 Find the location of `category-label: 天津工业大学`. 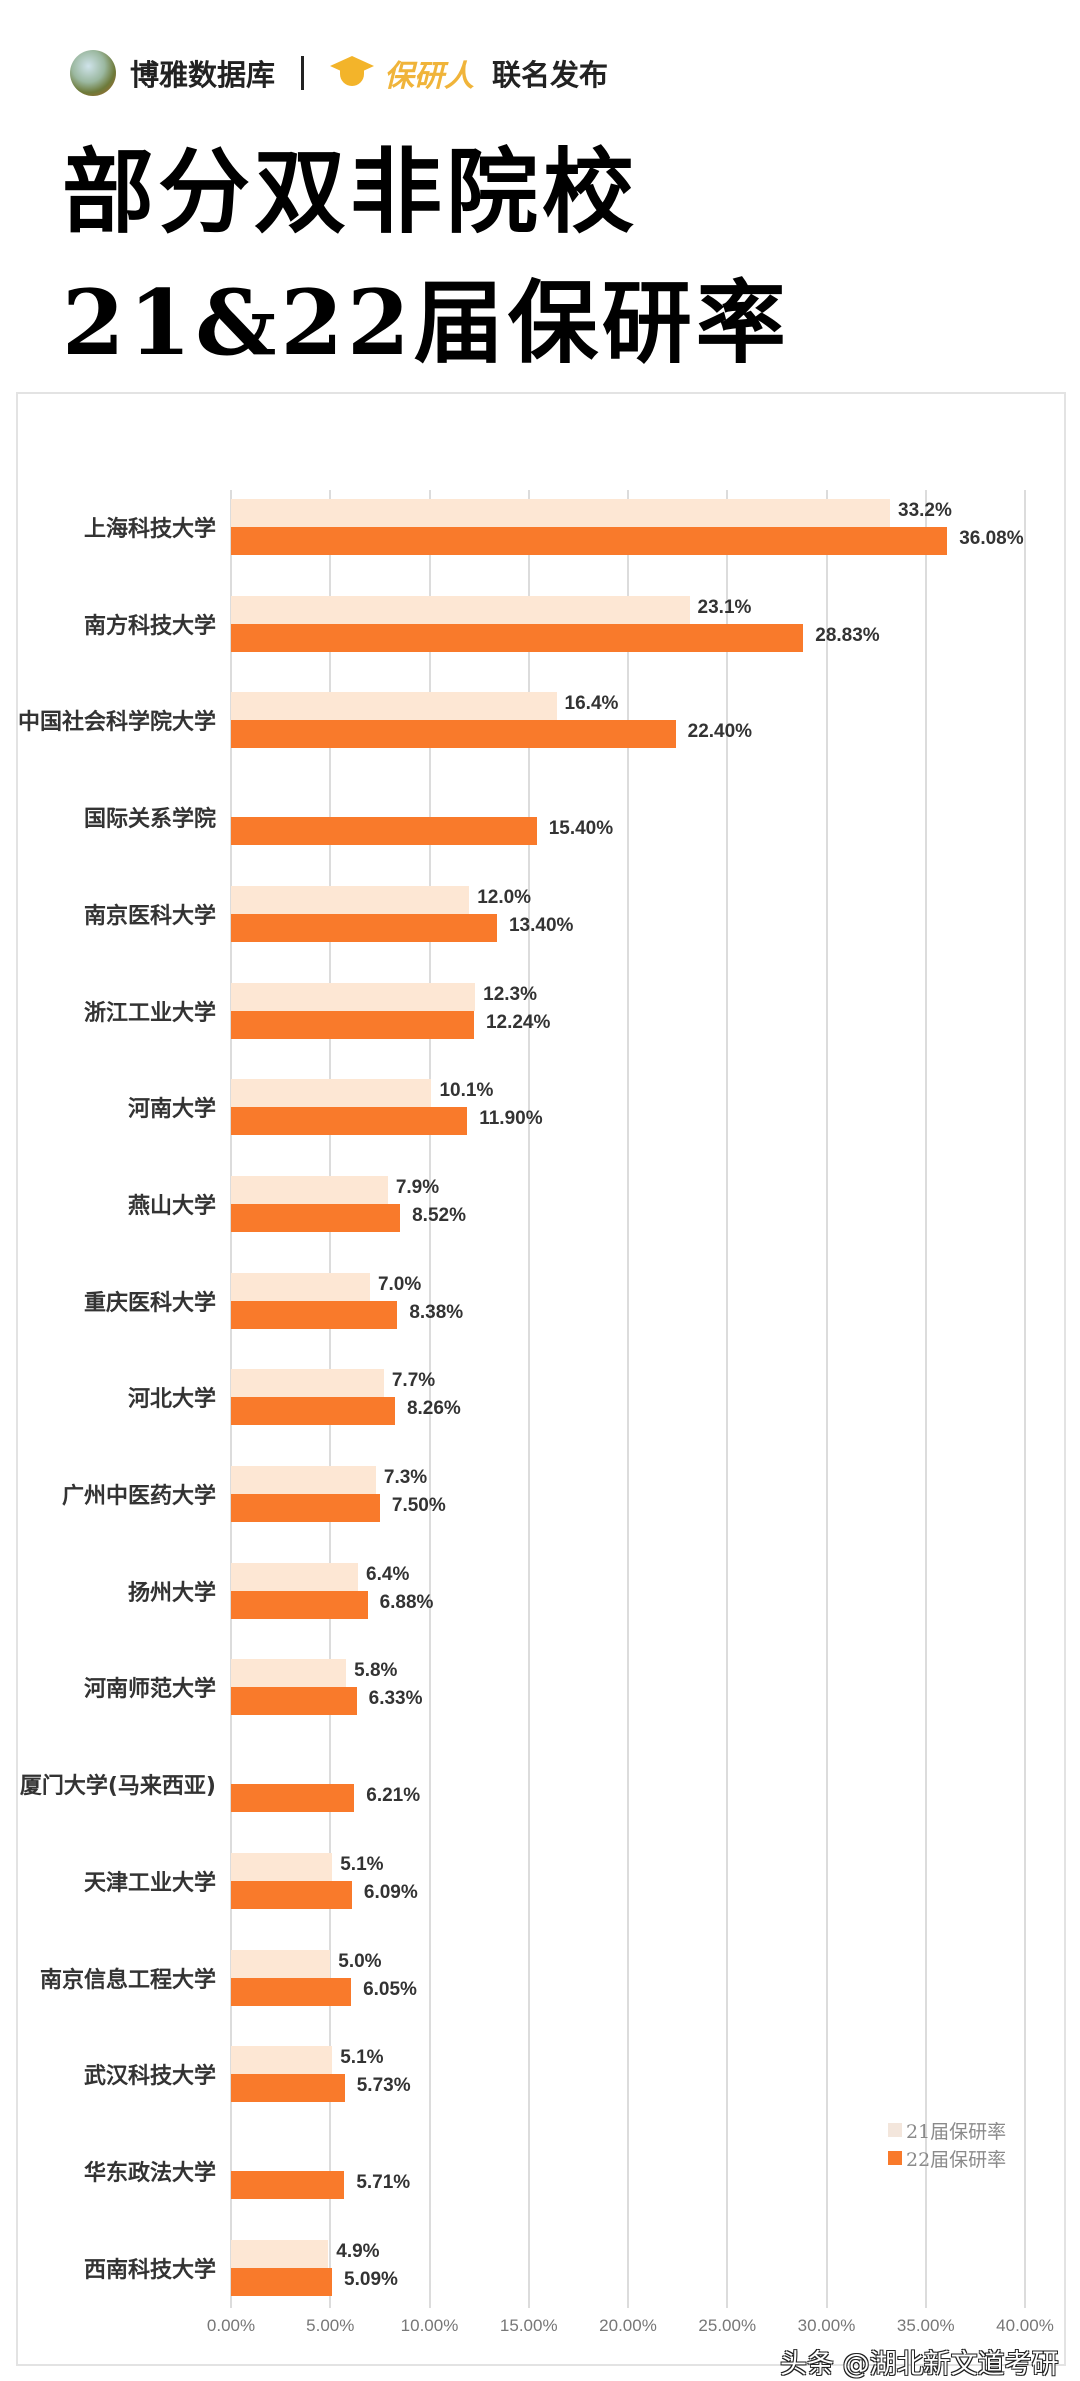

category-label: 天津工业大学 is located at coordinates (149, 1883).